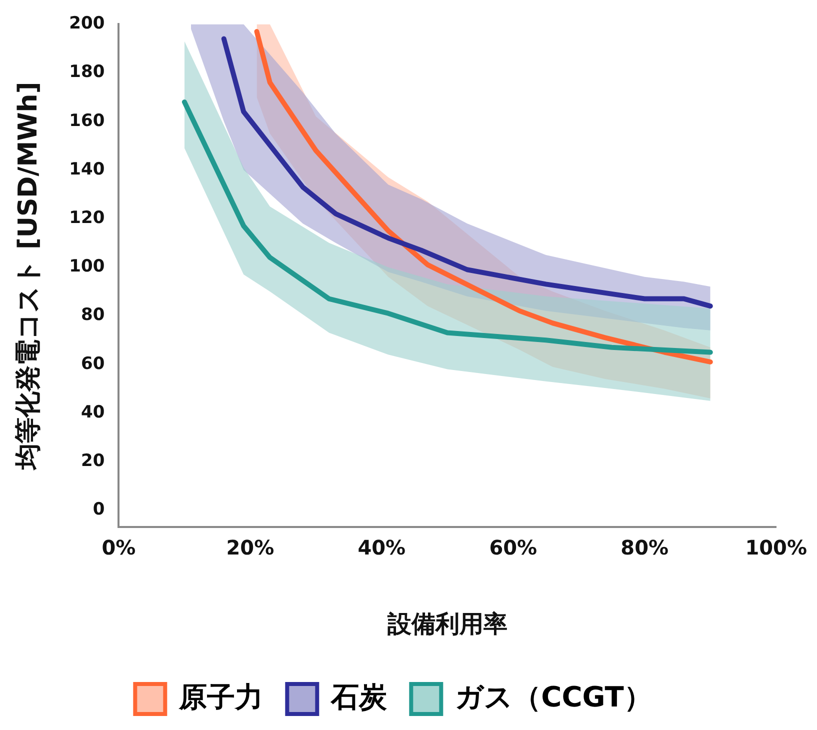 The width and height of the screenshot is (817, 730). What do you see at coordinates (93, 364) in the screenshot?
I see `y-tick-label: 60` at bounding box center [93, 364].